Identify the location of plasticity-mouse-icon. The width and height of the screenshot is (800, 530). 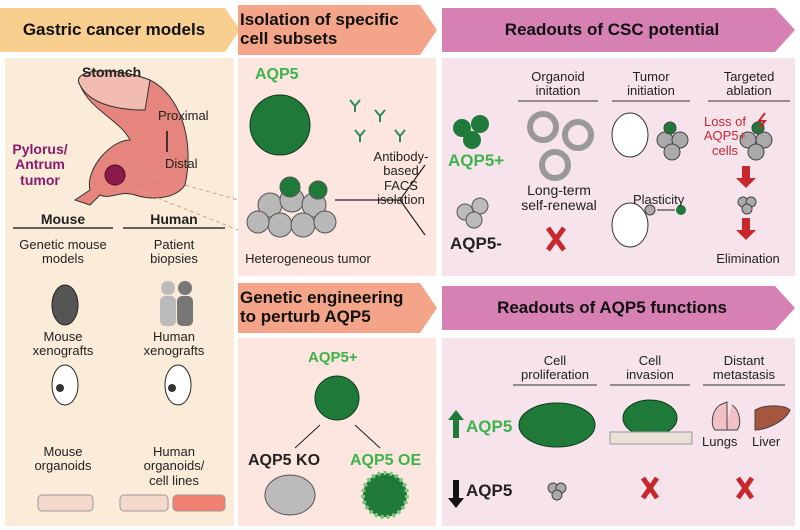
(630, 225).